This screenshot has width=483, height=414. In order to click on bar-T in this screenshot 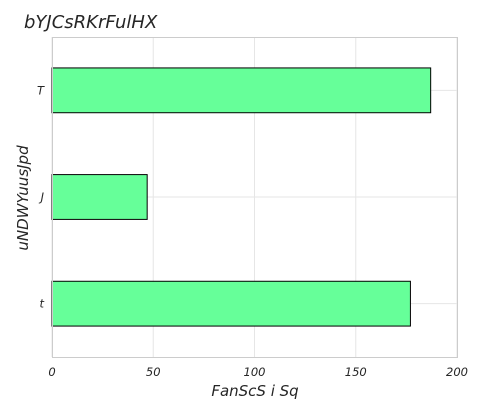, I will do `click(241, 90)`.